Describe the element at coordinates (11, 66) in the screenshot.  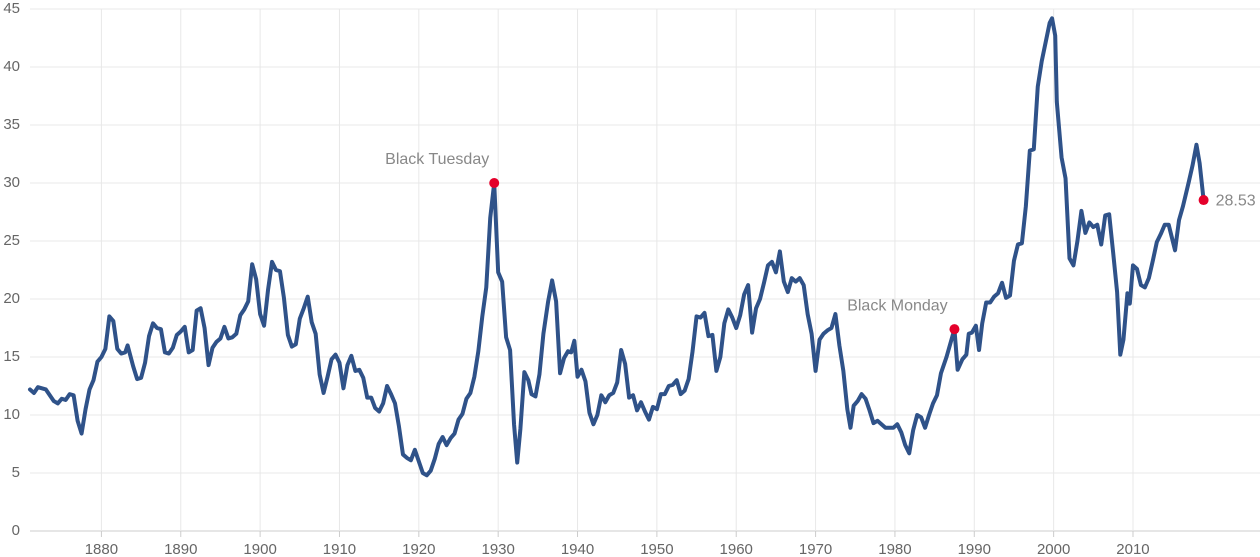
I see `y-tick-label: 40` at that location.